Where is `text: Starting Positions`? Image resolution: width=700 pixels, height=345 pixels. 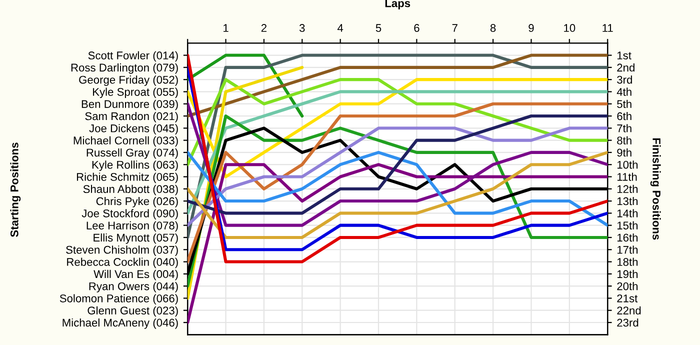 text: Starting Positions is located at coordinates (15, 189).